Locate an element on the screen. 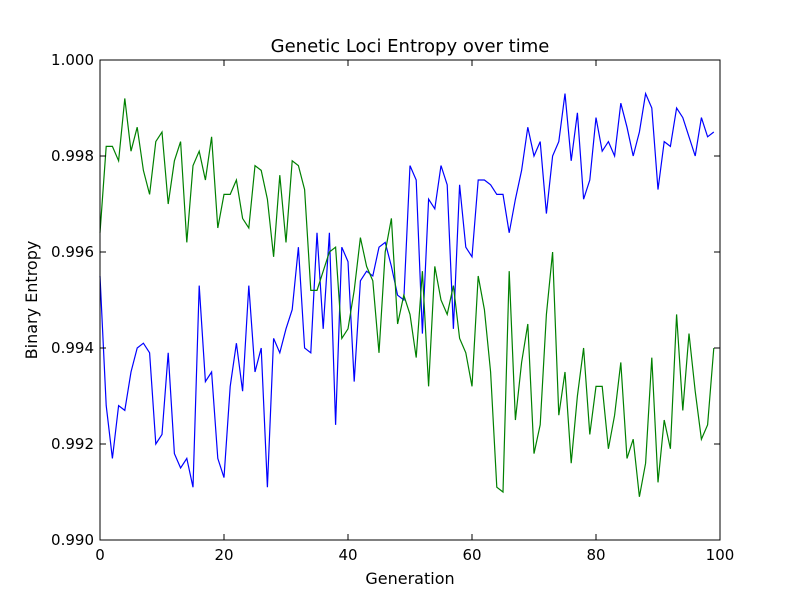 This screenshot has width=800, height=605. chart-title: Genetic Loci Entropy over time is located at coordinates (410, 46).